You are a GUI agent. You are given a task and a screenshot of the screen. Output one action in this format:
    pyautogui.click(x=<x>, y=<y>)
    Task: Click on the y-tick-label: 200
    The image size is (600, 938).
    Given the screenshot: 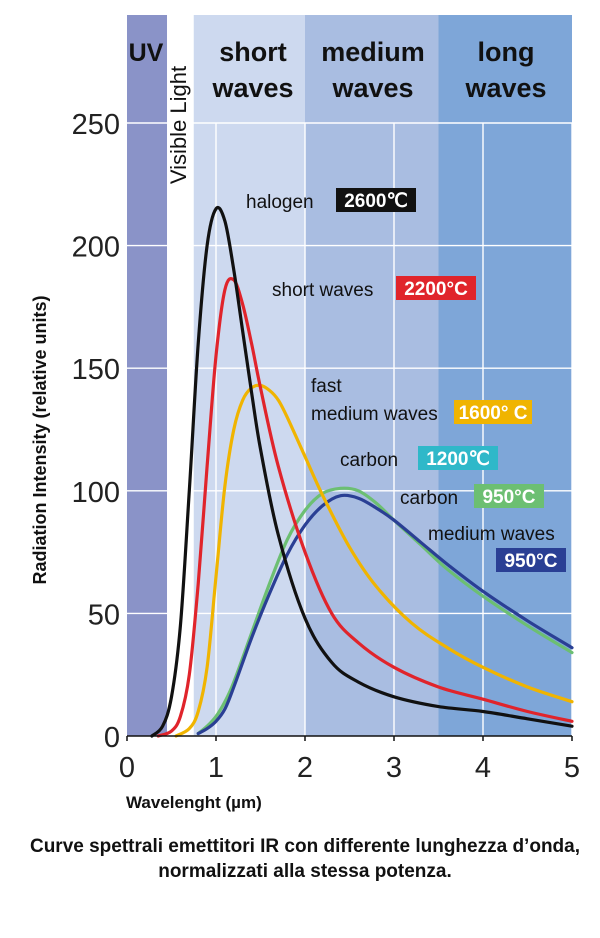 What is the action you would take?
    pyautogui.click(x=96, y=248)
    